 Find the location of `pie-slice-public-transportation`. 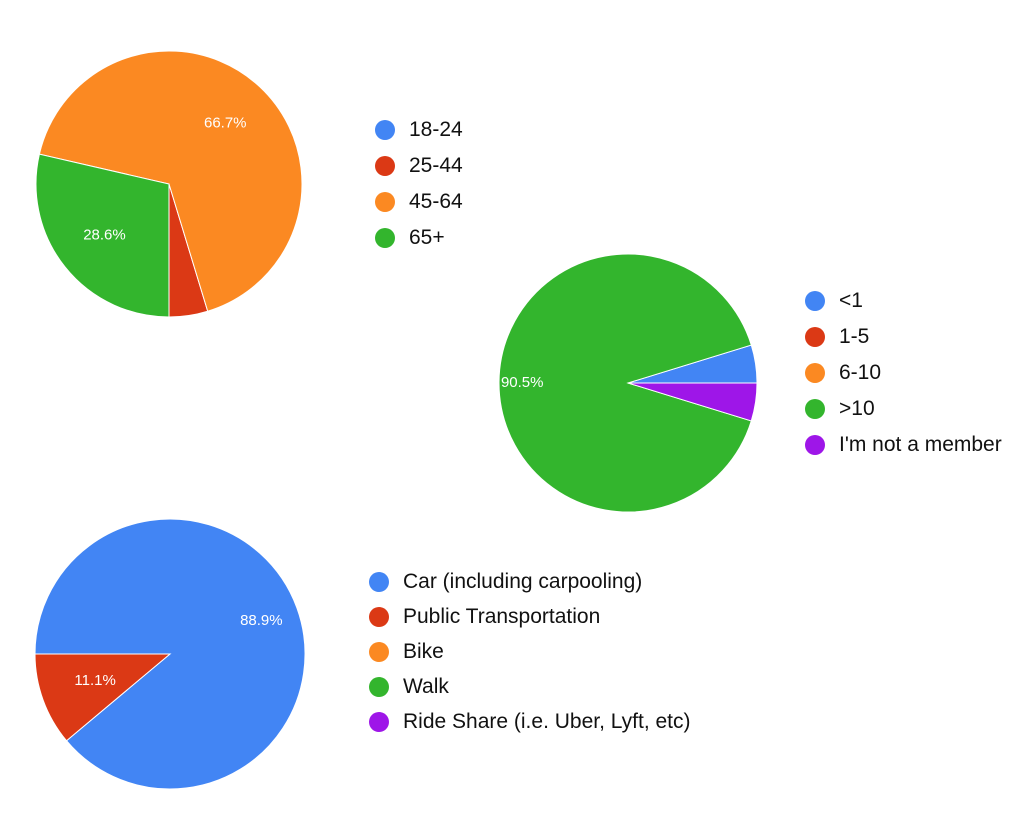

pie-slice-public-transportation is located at coordinates (103, 697).